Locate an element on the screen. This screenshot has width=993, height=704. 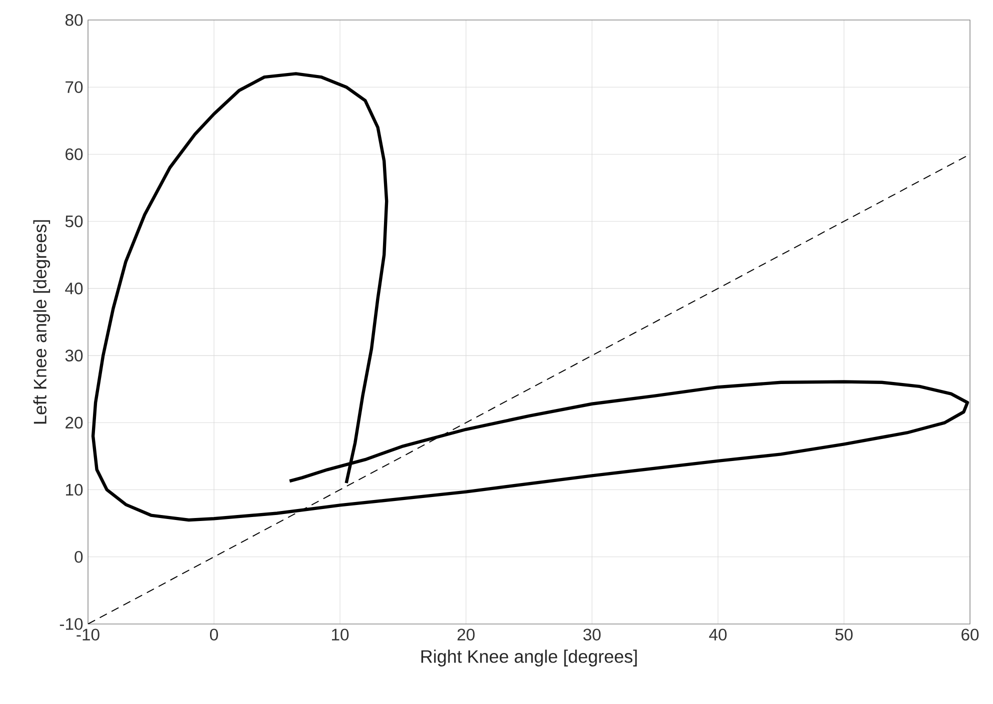
x-tick-label: 20 is located at coordinates (466, 634).